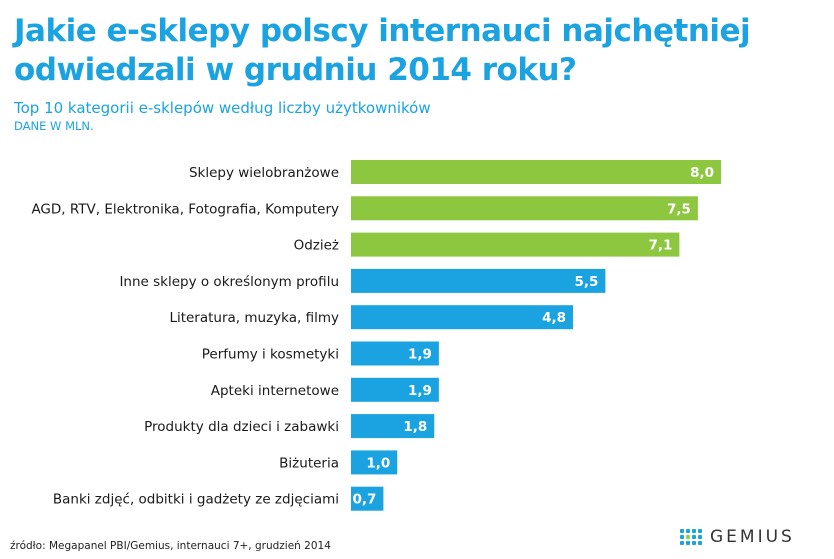  I want to click on value-label: 8,0, so click(702, 173).